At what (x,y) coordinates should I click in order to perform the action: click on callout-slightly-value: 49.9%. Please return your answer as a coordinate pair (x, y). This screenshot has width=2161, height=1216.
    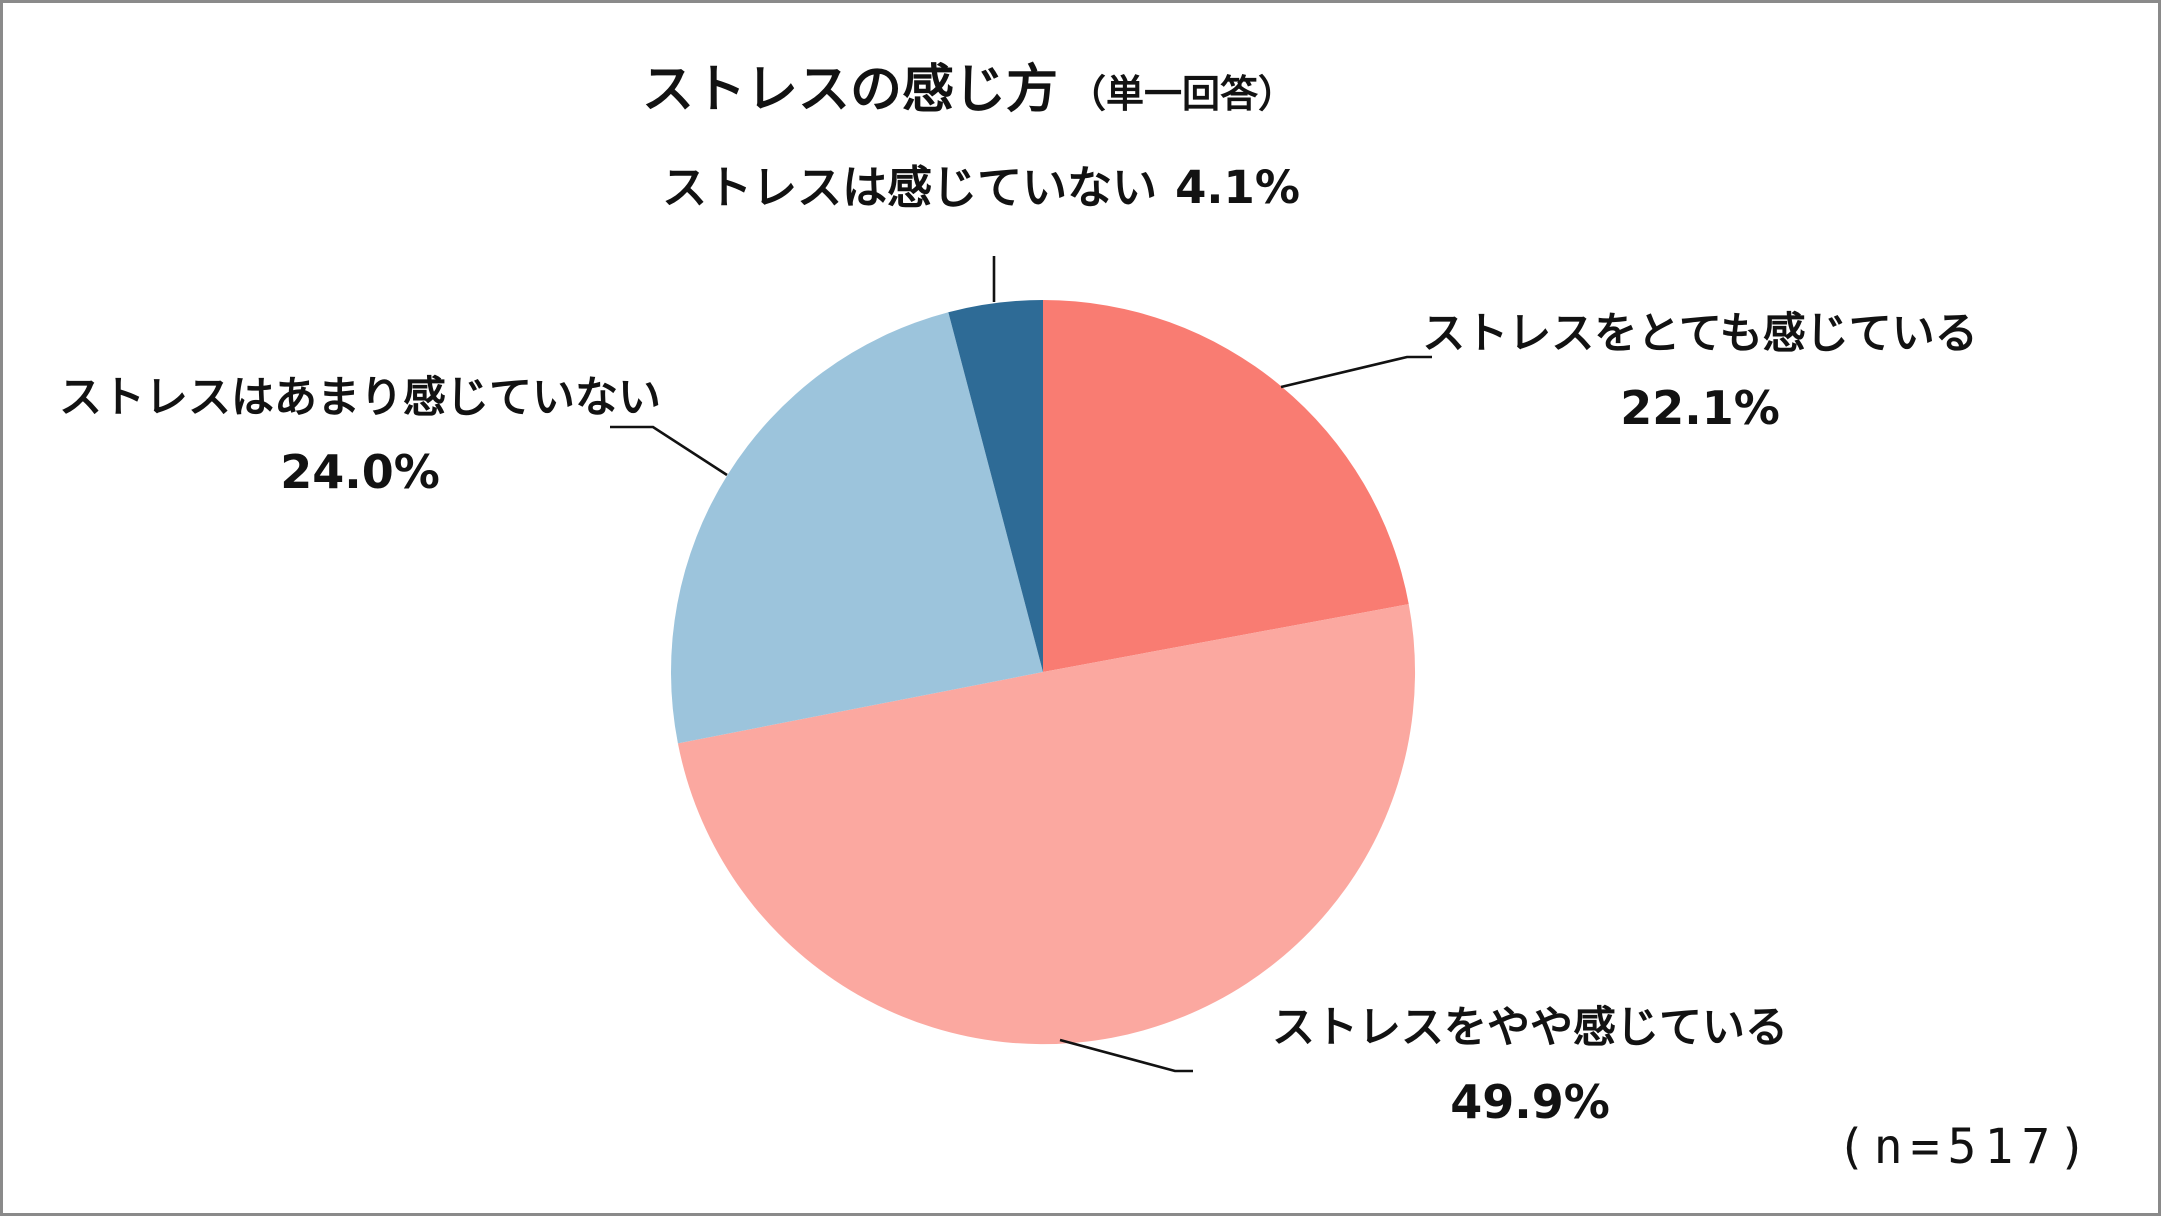
    Looking at the image, I should click on (1530, 1101).